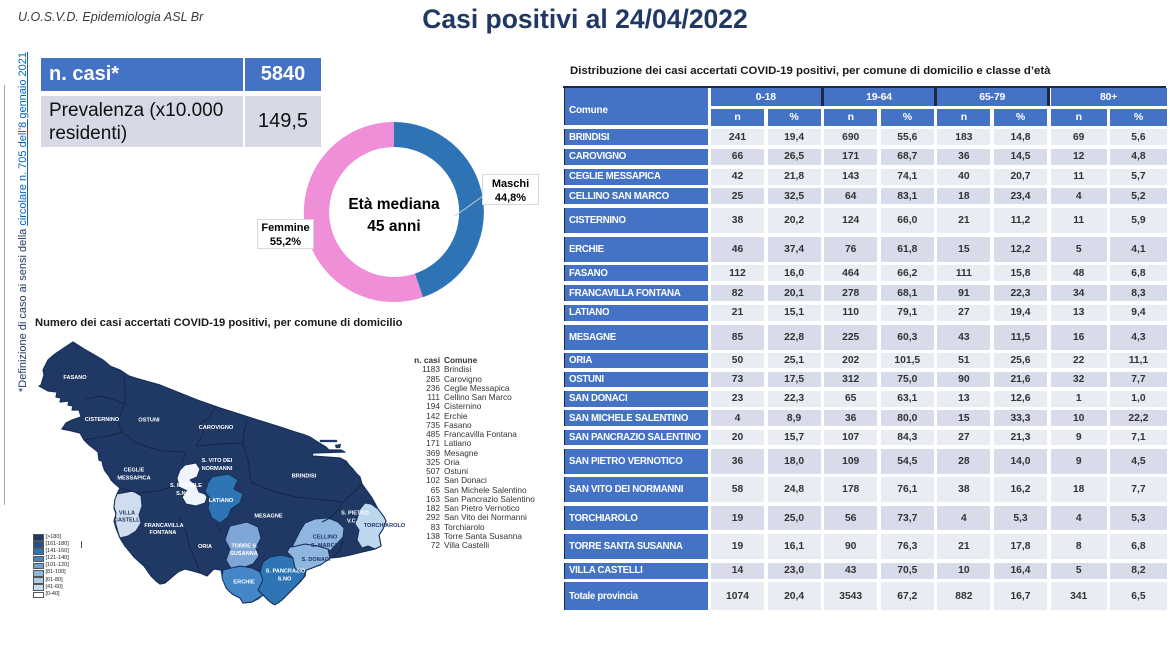 This screenshot has width=1170, height=649. I want to click on svg-text: TORRE S., so click(244, 547).